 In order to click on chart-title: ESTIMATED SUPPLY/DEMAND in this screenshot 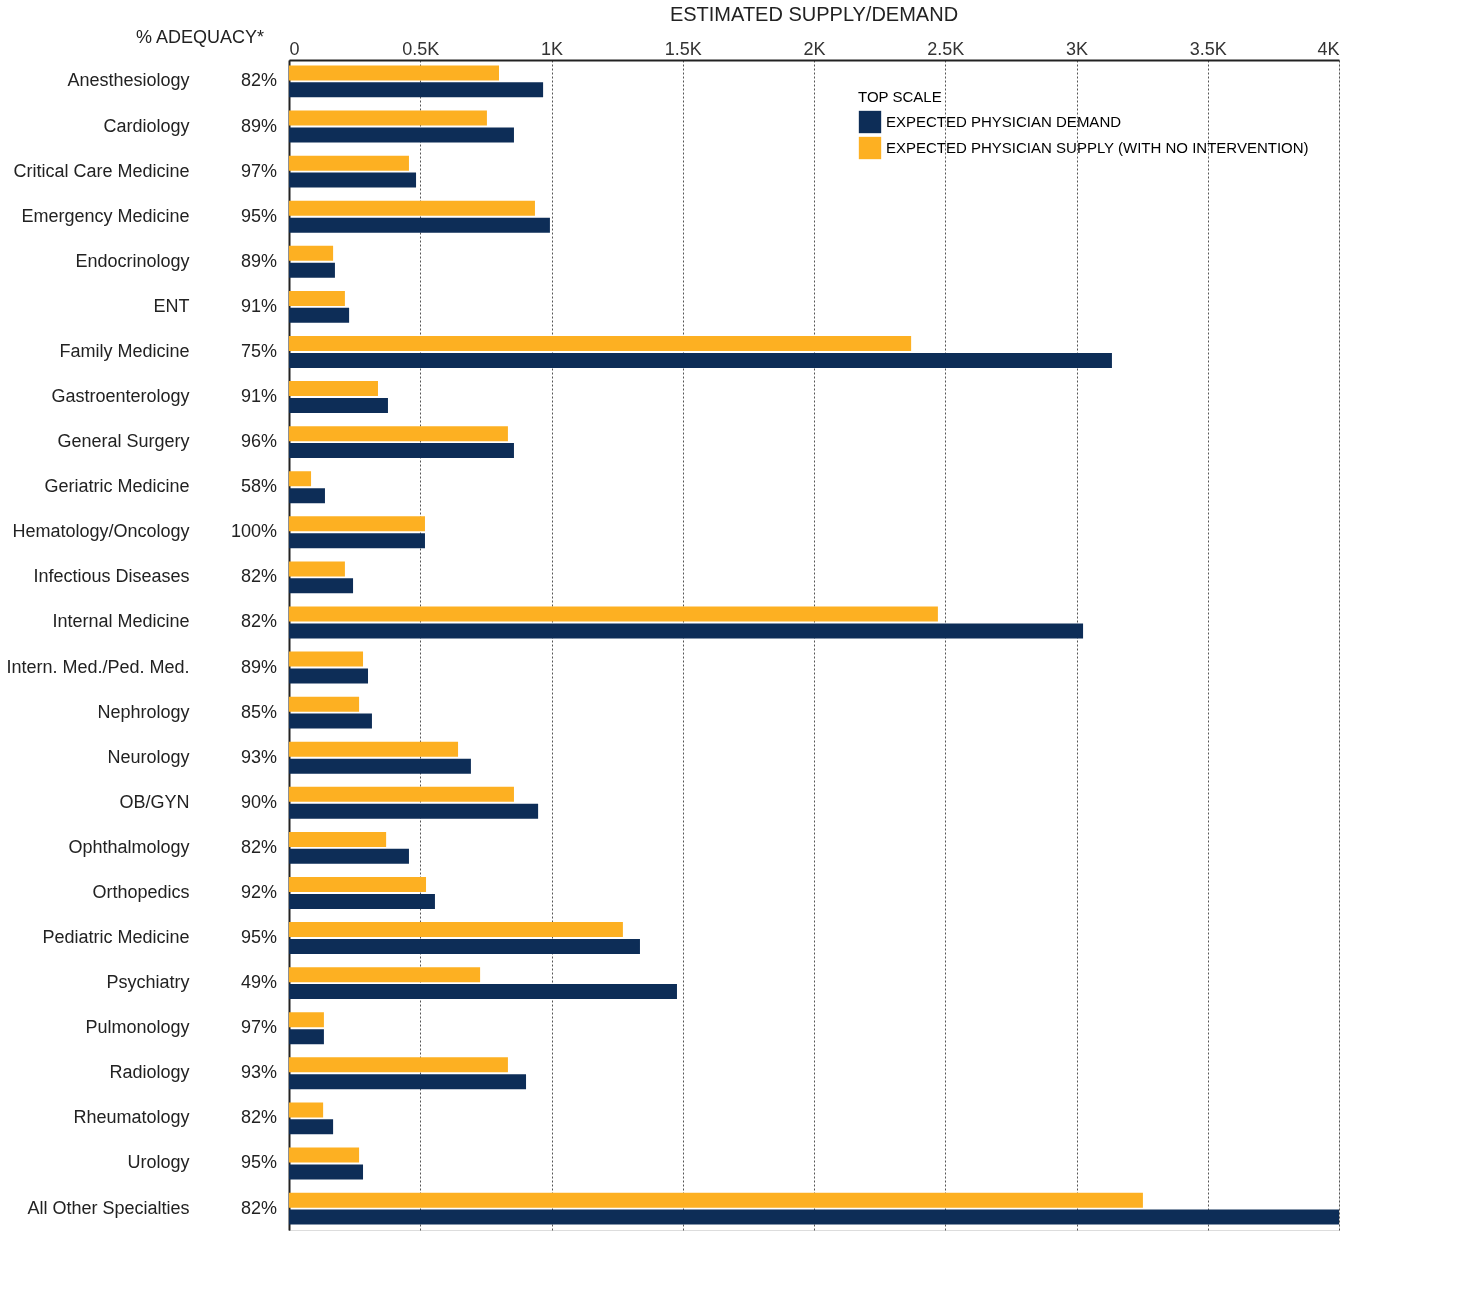, I will do `click(814, 14)`.